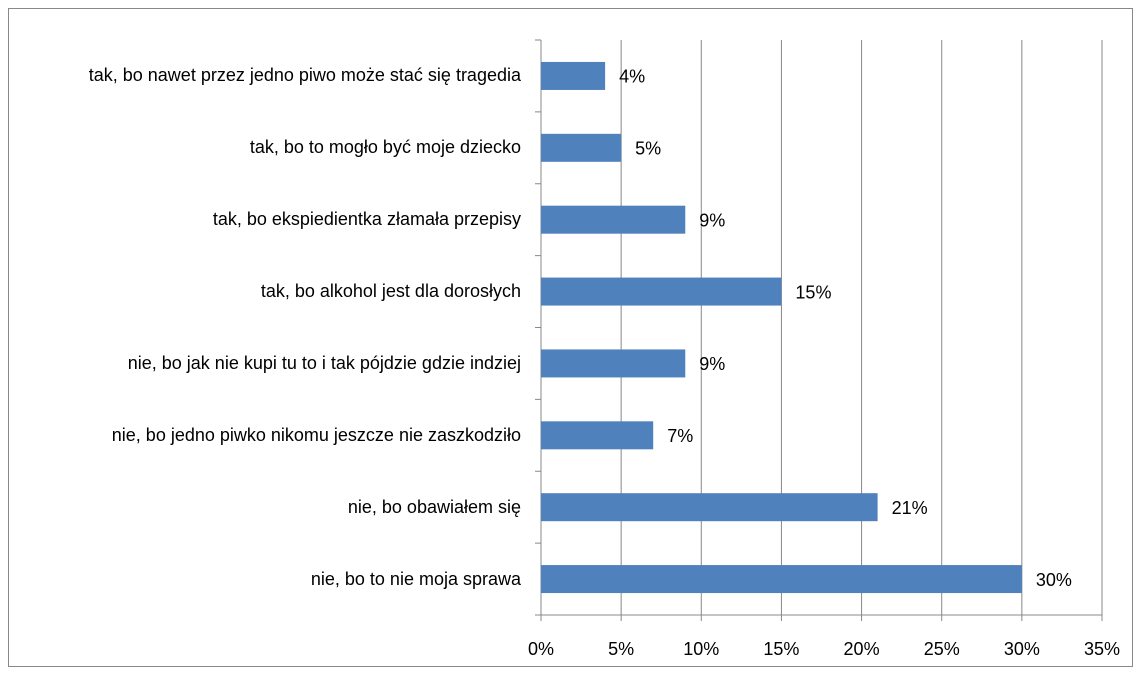 The width and height of the screenshot is (1142, 675). Describe the element at coordinates (385, 147) in the screenshot. I see `category-label: tak, bo to mogło być moje dziecko` at that location.